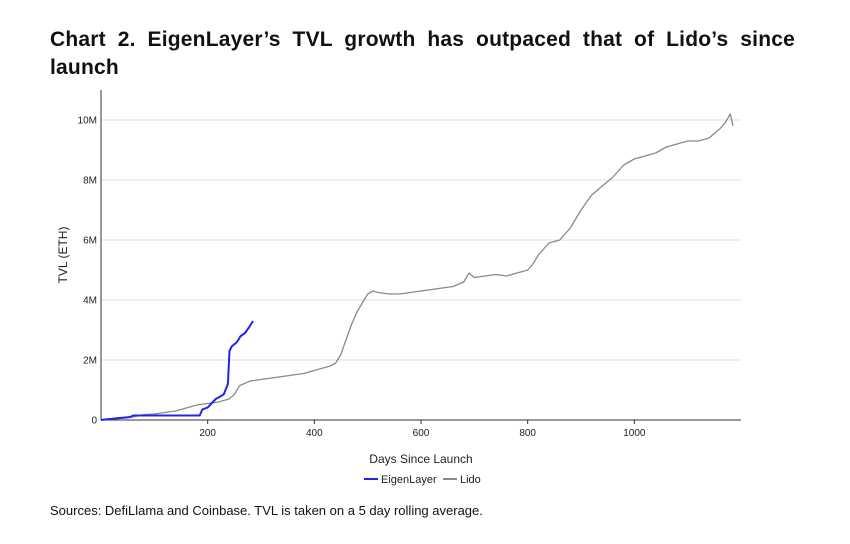 This screenshot has width=850, height=544. Describe the element at coordinates (87, 121) in the screenshot. I see `y-tick-label: 10M` at that location.